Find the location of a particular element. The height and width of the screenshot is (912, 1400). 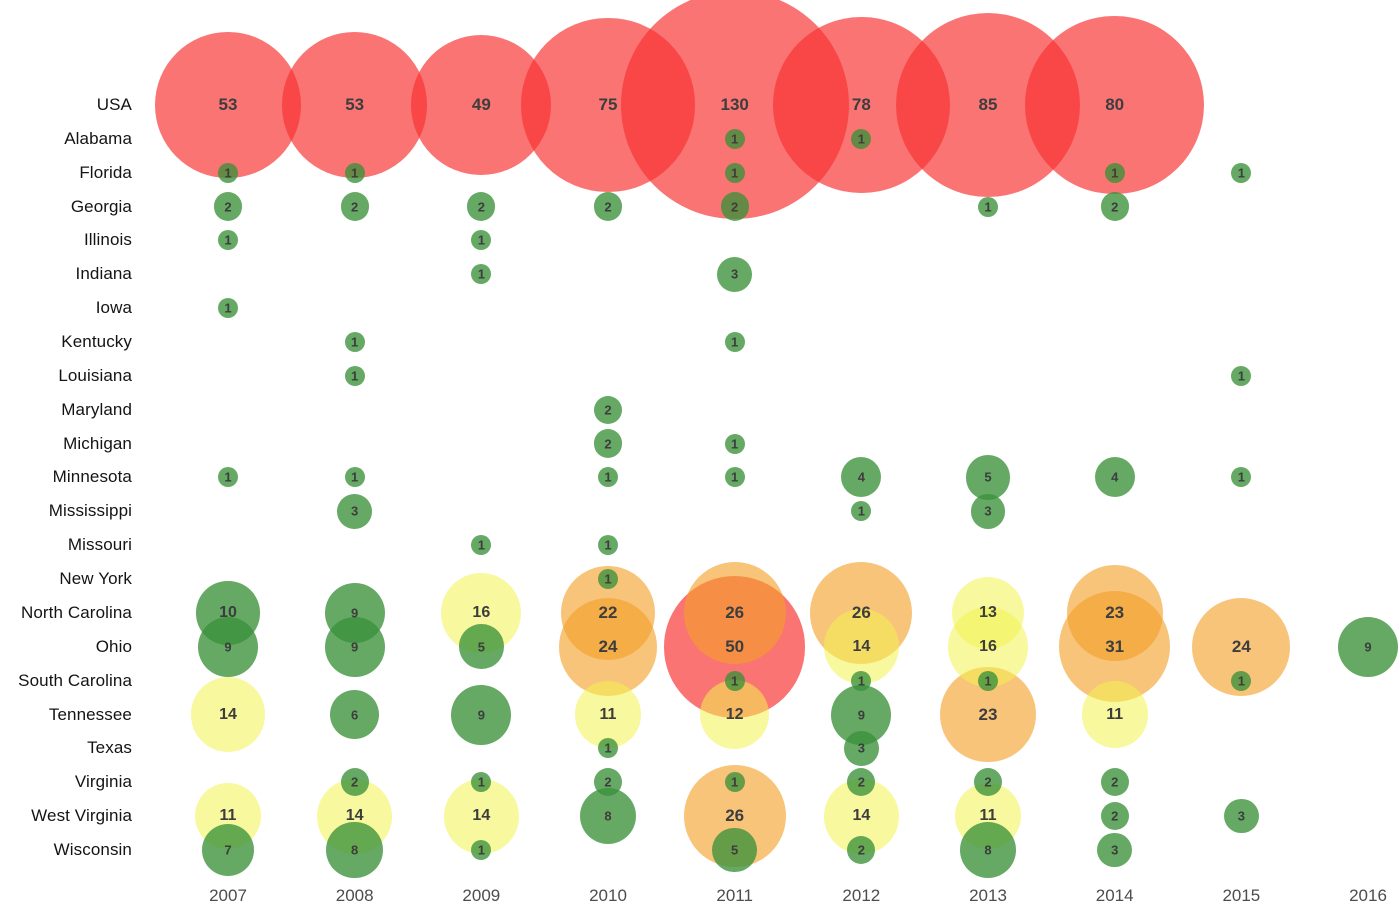

bubble-value-ohio-2016: 9 is located at coordinates (1368, 647).